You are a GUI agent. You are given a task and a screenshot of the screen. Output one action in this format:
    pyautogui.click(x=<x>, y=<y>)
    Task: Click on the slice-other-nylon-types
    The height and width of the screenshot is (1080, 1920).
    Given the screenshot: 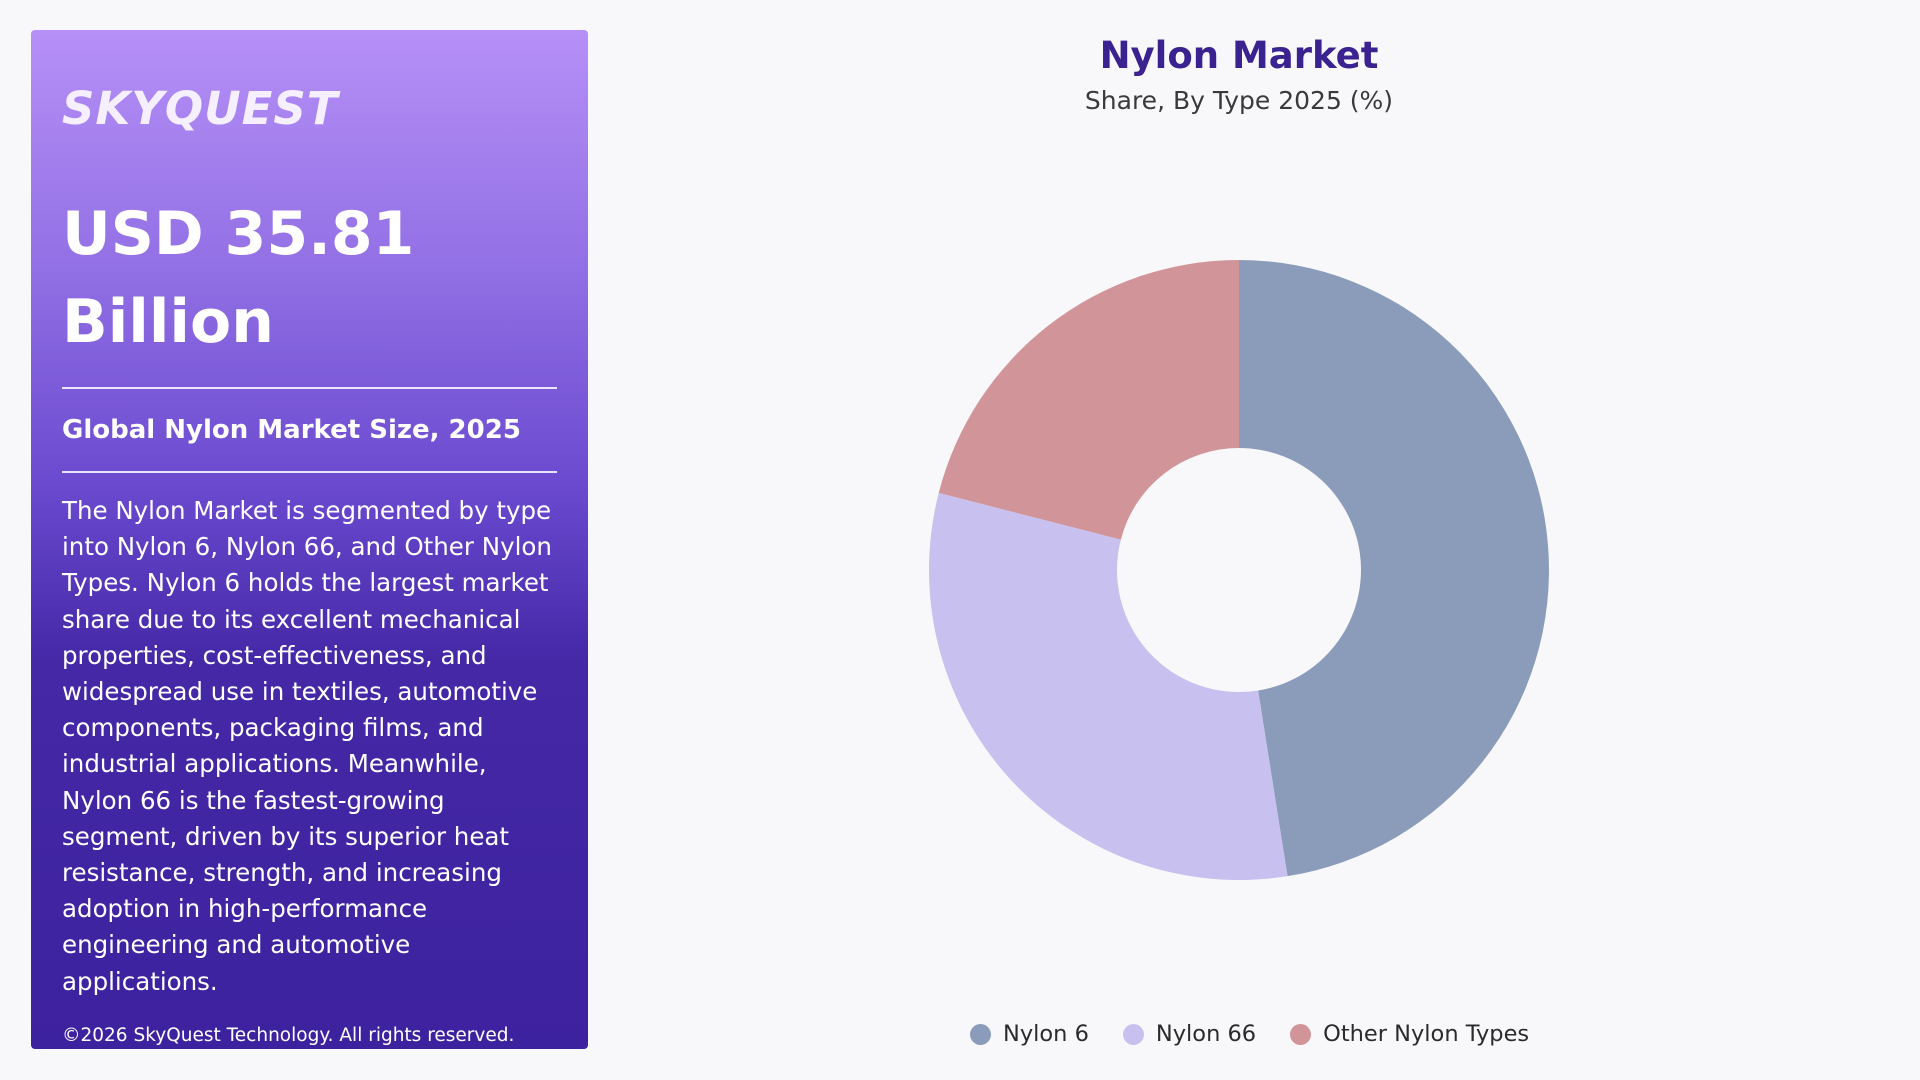 What is the action you would take?
    pyautogui.click(x=1088, y=400)
    